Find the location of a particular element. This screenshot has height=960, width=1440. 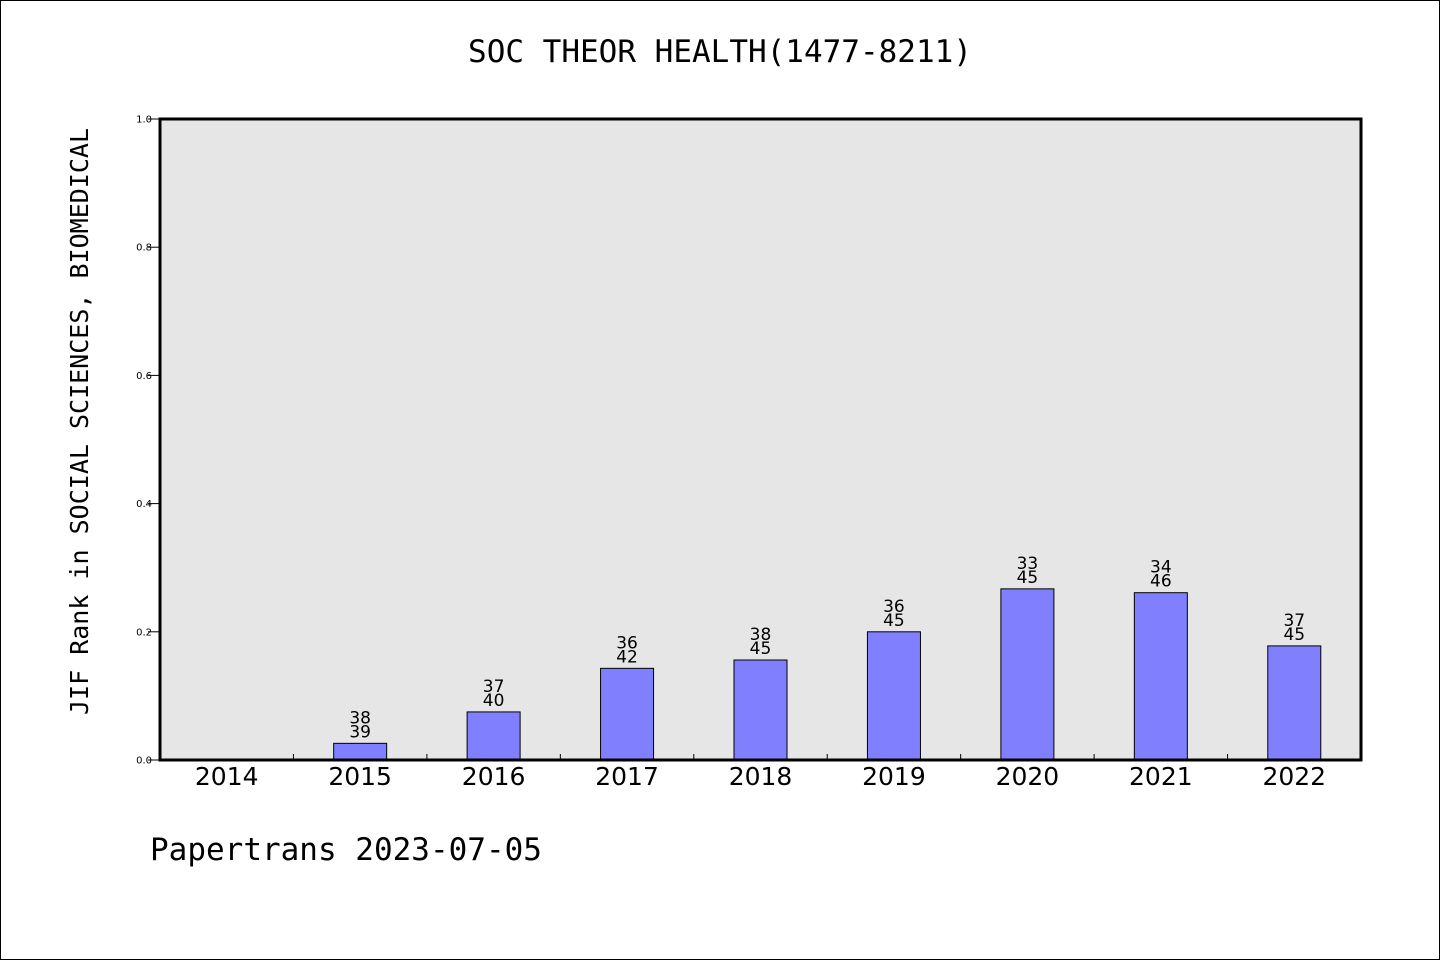

x-tick-label: 2020 is located at coordinates (1028, 776).